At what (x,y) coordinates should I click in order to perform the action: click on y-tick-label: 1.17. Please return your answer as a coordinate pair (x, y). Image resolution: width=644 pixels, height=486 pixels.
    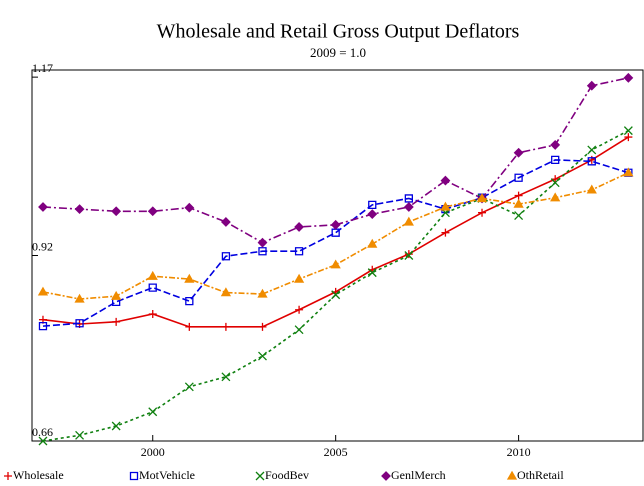
    Looking at the image, I should click on (42, 68).